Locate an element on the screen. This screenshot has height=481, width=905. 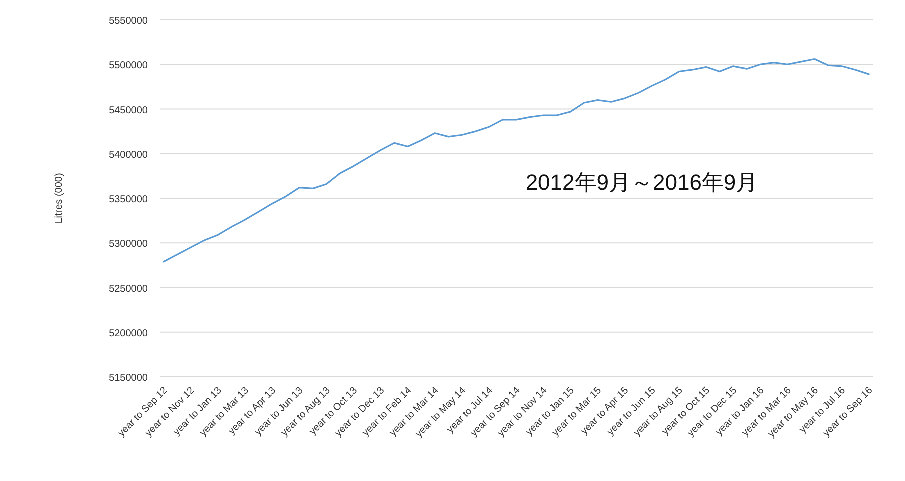
y-tick-label: 5400000 is located at coordinates (128, 155).